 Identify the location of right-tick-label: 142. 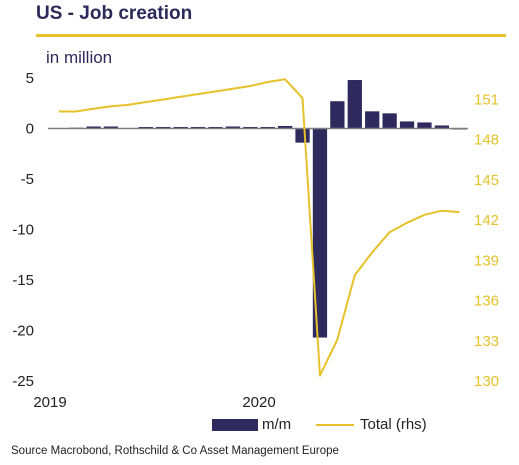
(486, 220).